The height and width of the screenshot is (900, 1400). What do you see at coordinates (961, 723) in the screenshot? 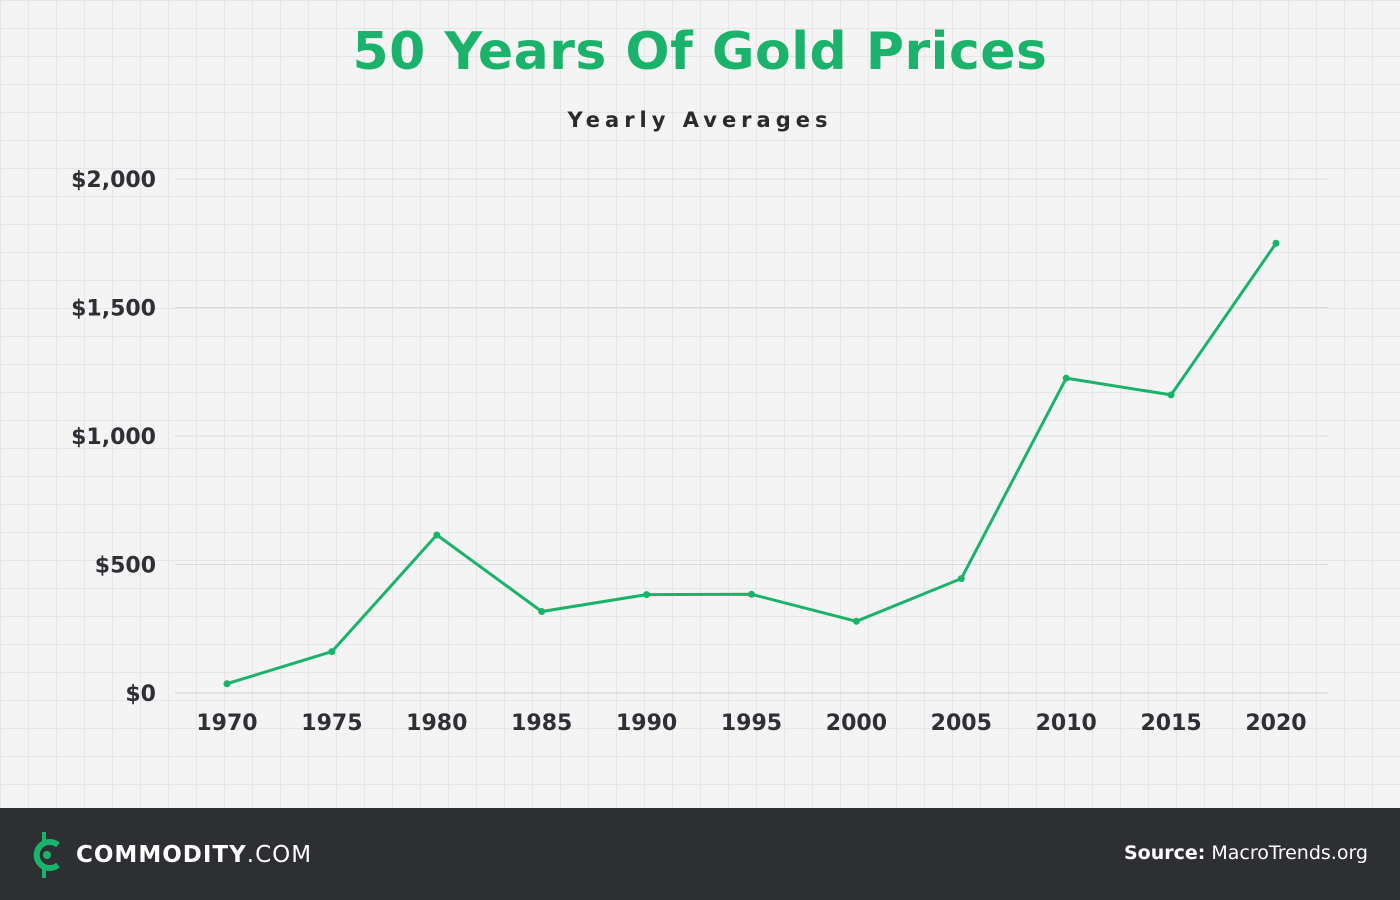
I see `x-tick-label: 2005` at bounding box center [961, 723].